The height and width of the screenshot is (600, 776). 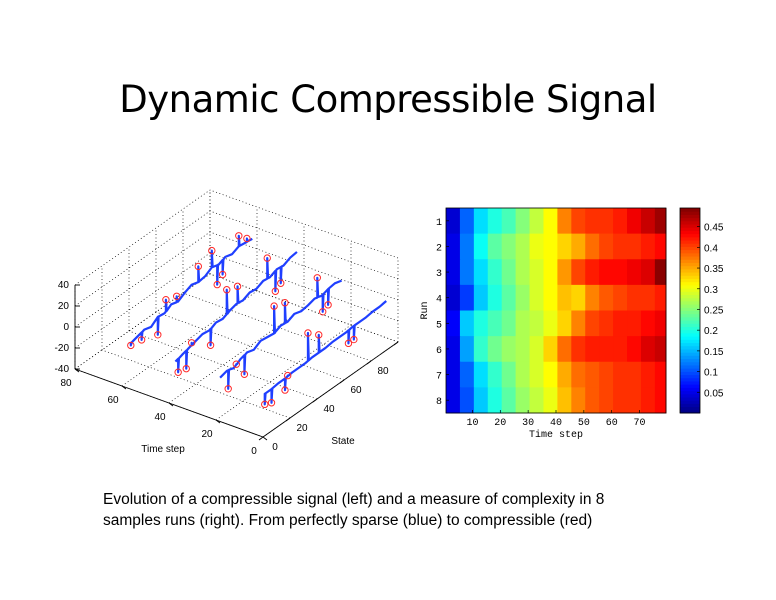 I want to click on colorbar-tick-label: 0.4, so click(x=711, y=248).